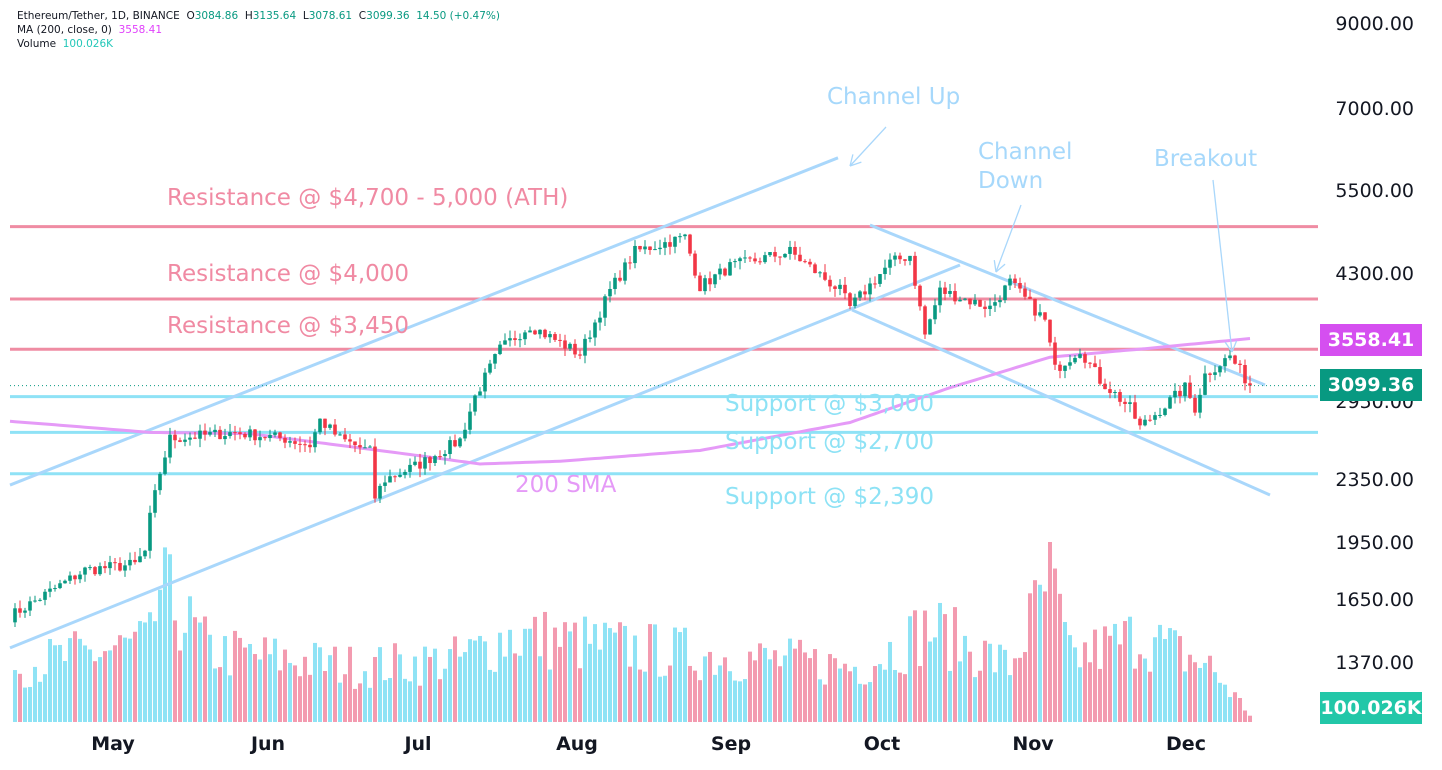 The width and height of the screenshot is (1442, 770). I want to click on price-tick-label: 4300.00, so click(1374, 274).